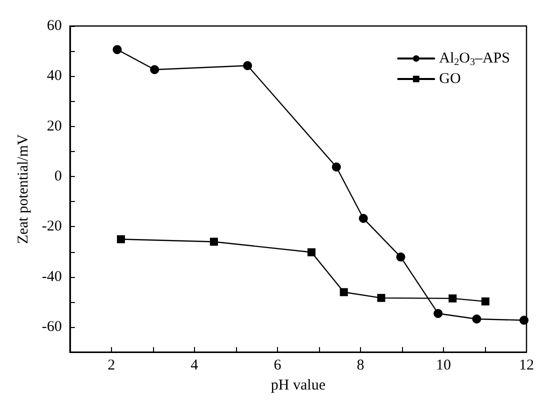 The image size is (545, 406). I want to click on x-tick-label: 4, so click(194, 366).